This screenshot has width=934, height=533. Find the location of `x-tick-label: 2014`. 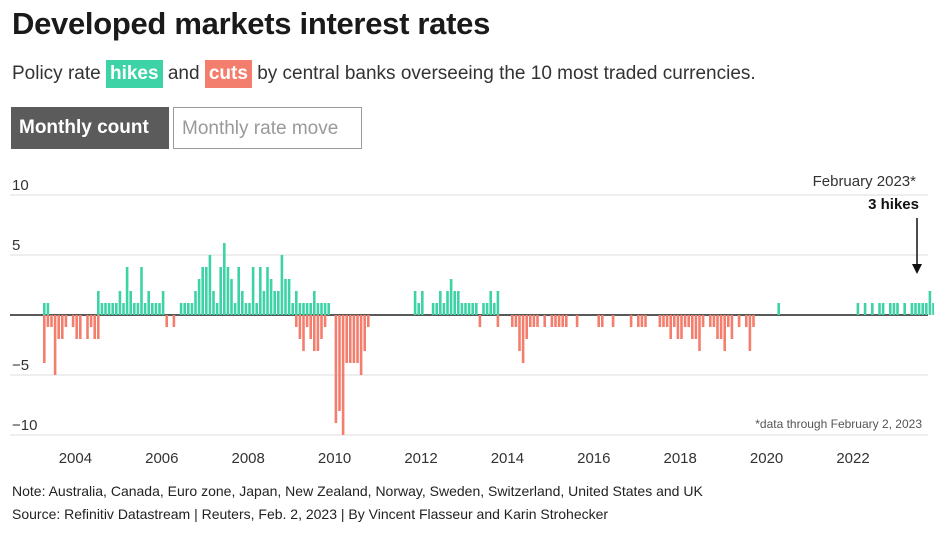

x-tick-label: 2014 is located at coordinates (507, 458).